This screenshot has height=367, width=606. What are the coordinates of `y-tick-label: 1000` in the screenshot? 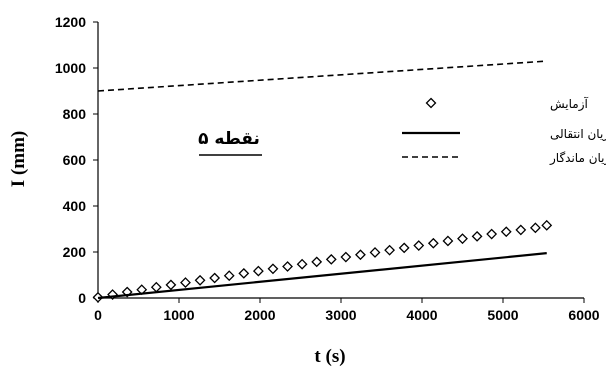 It's located at (70, 68).